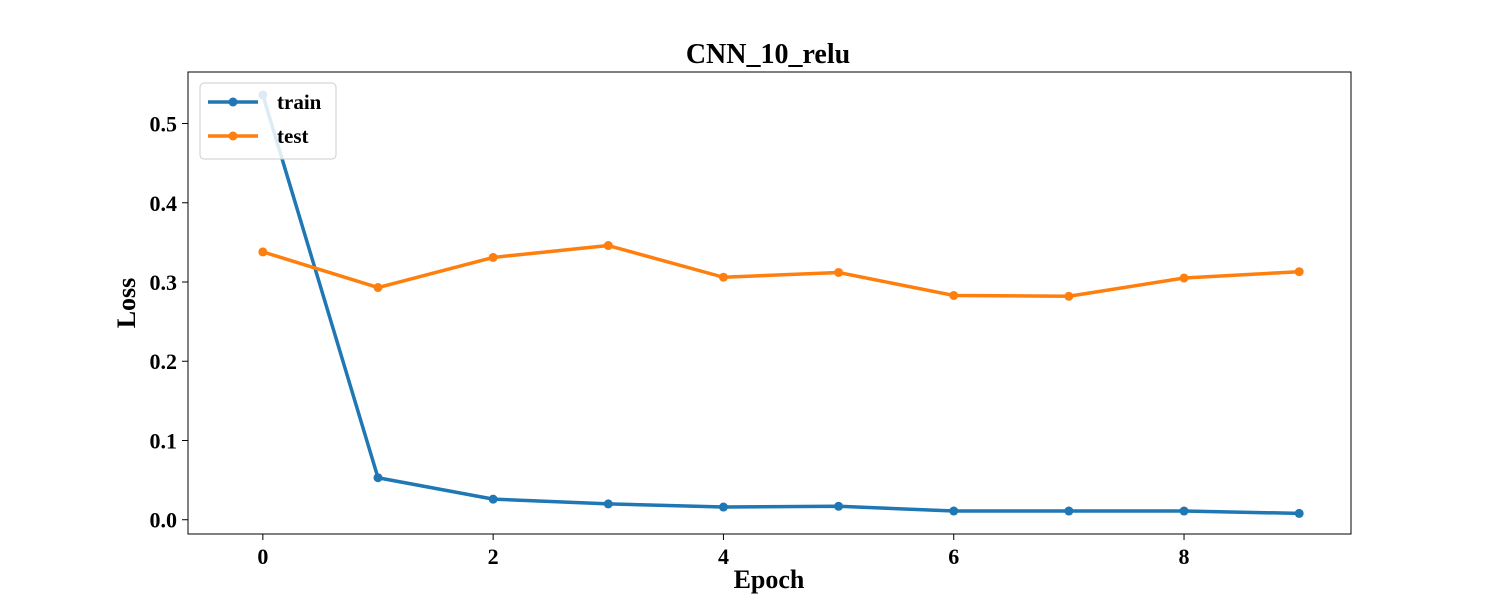  What do you see at coordinates (953, 556) in the screenshot?
I see `x-tick-label: 6` at bounding box center [953, 556].